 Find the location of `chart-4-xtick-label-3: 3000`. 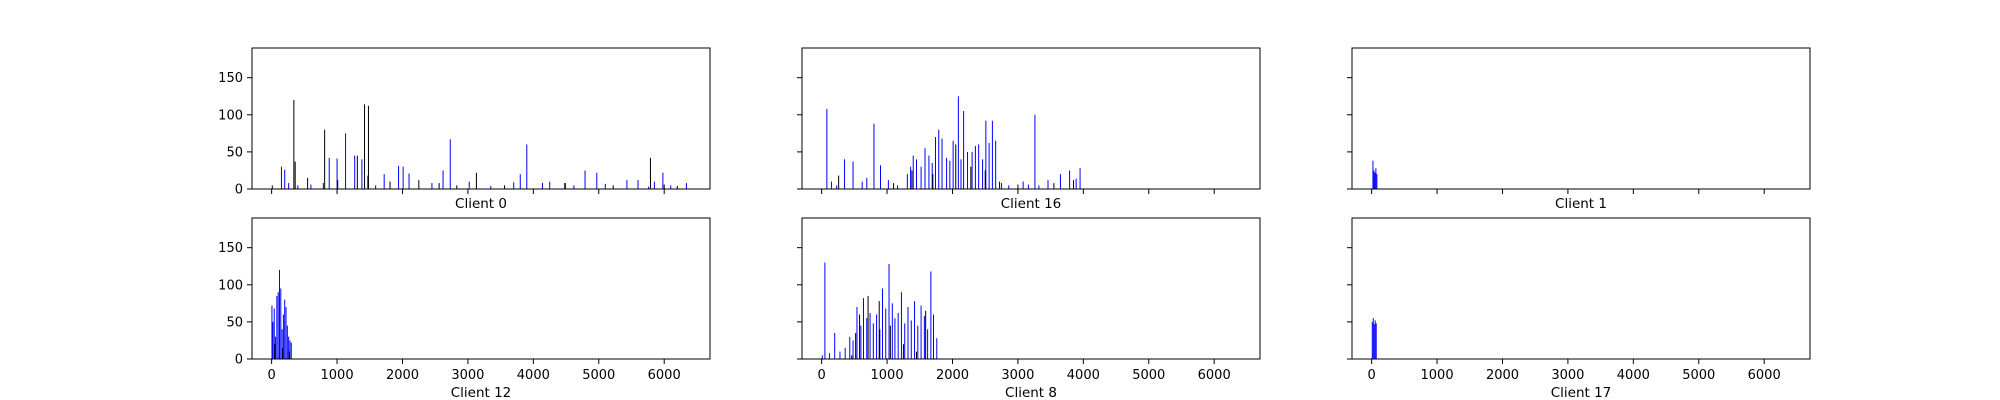

chart-4-xtick-label-3: 3000 is located at coordinates (1017, 375).